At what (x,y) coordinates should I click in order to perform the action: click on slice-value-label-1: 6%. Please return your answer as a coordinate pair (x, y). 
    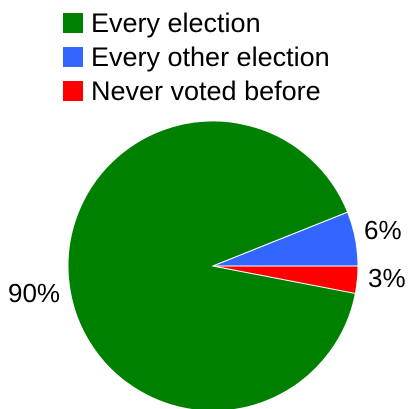
    Looking at the image, I should click on (383, 230).